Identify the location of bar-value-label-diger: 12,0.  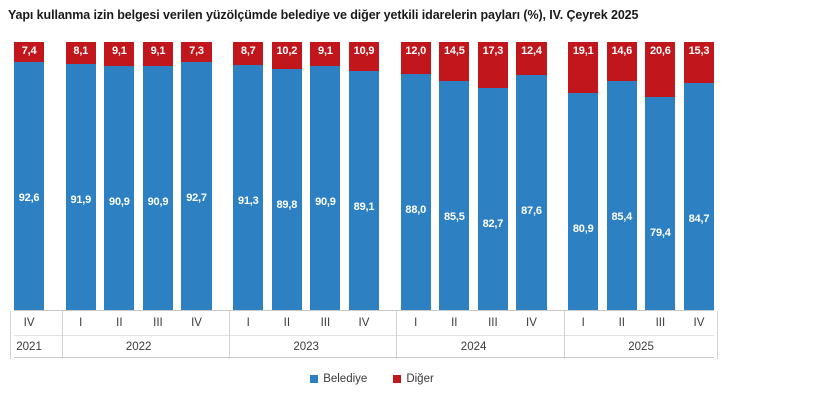
(416, 51).